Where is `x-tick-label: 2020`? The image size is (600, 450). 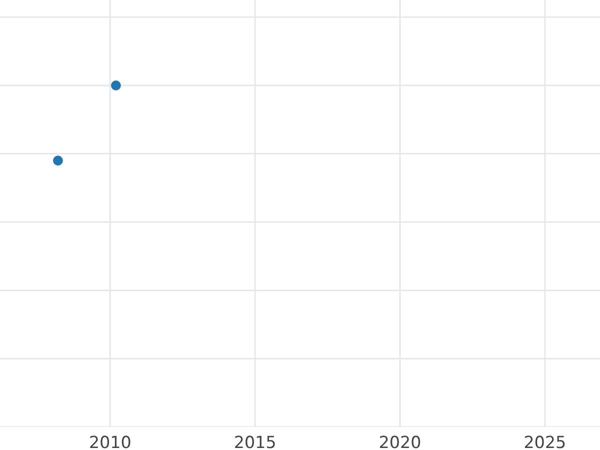 x-tick-label: 2020 is located at coordinates (400, 442).